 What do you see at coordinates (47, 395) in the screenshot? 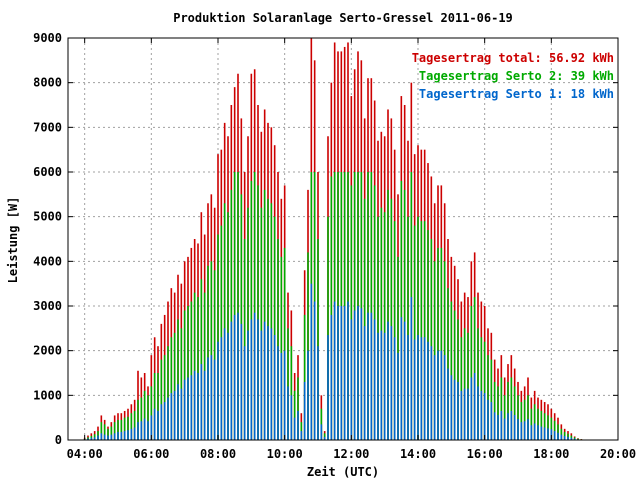
I see `y-tick-label: 1000` at bounding box center [47, 395].